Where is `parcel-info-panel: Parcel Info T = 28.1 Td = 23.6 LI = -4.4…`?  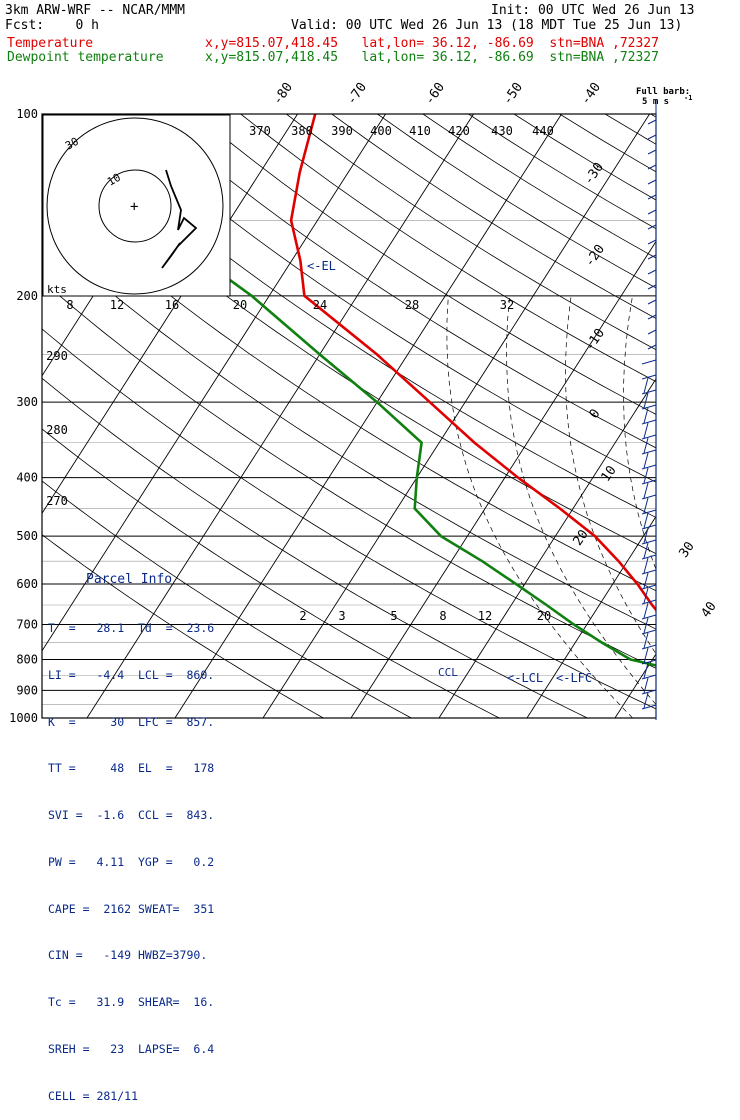
parcel-info-panel: Parcel Info T = 28.1 Td = 23.6 LI = -4.4… is located at coordinates (138, 830).